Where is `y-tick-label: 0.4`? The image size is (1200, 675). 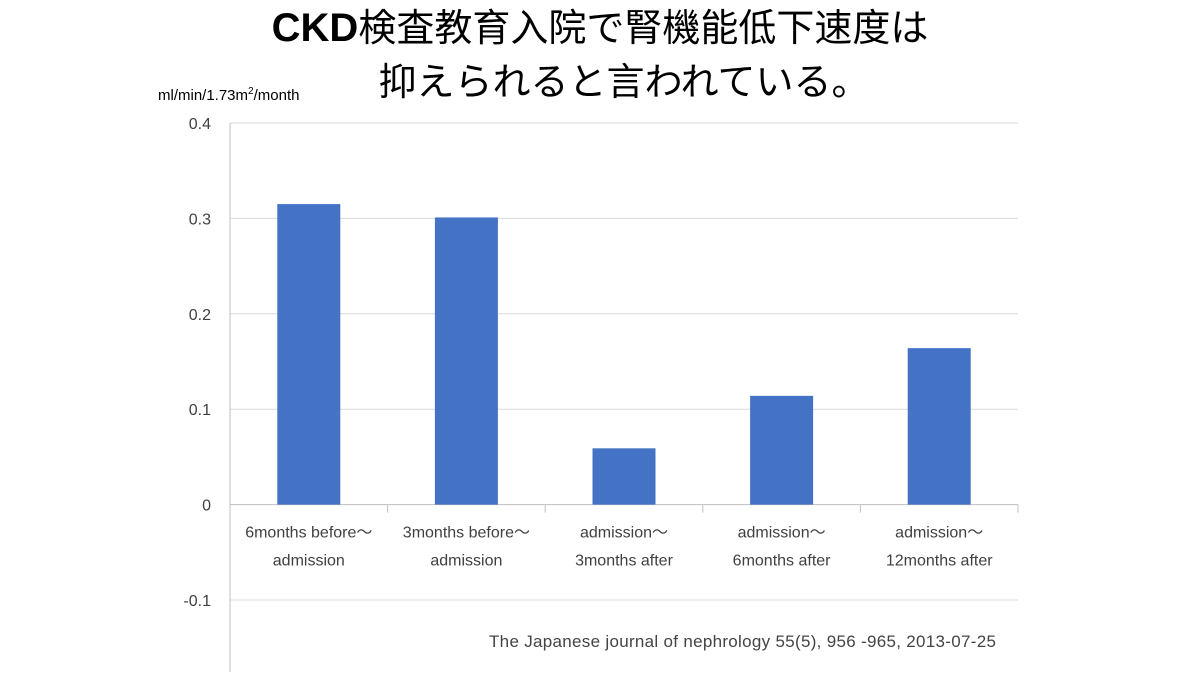
y-tick-label: 0.4 is located at coordinates (200, 124).